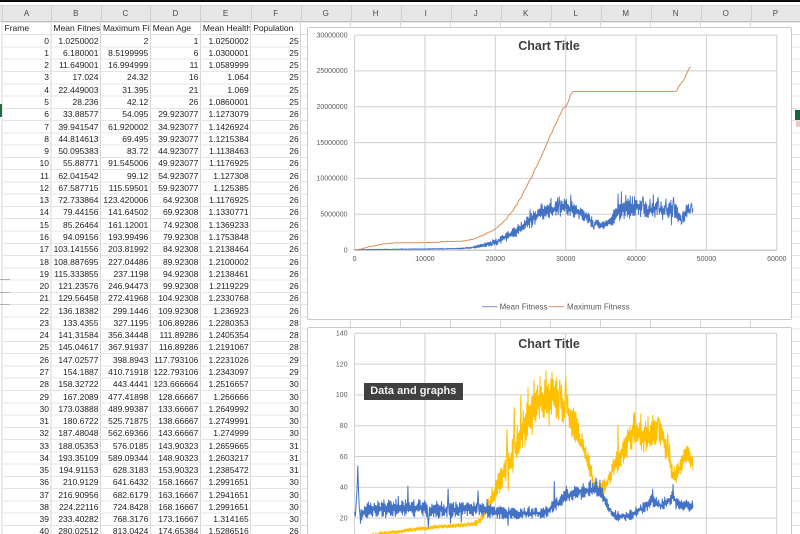 The image size is (800, 534). Describe the element at coordinates (344, 519) in the screenshot. I see `svg-text: 20` at that location.